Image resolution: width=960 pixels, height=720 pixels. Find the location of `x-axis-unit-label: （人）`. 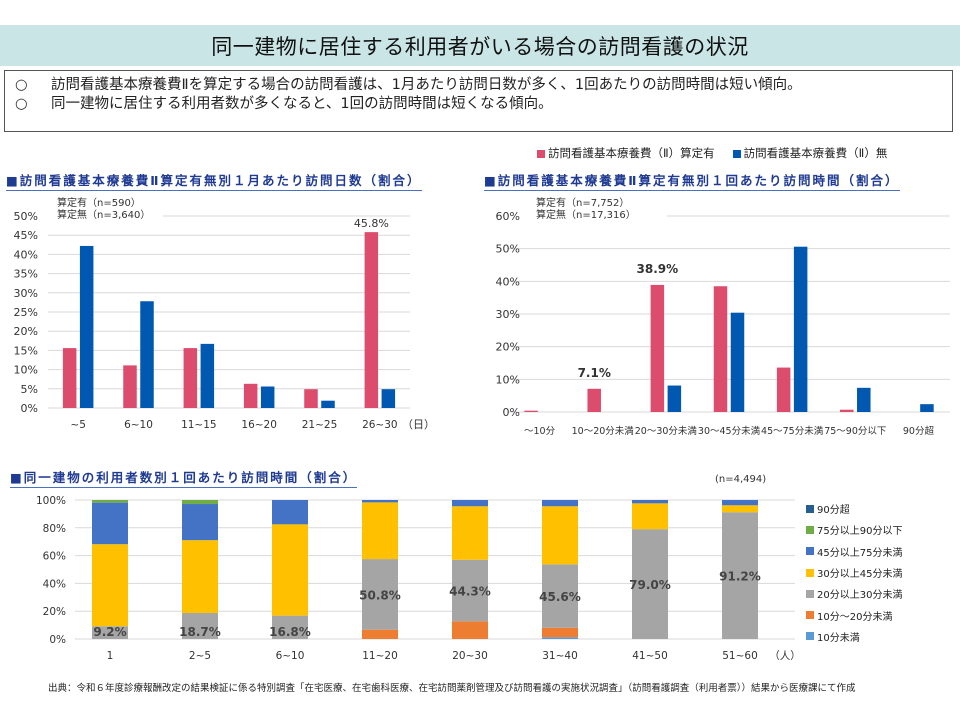

x-axis-unit-label: （人） is located at coordinates (784, 656).